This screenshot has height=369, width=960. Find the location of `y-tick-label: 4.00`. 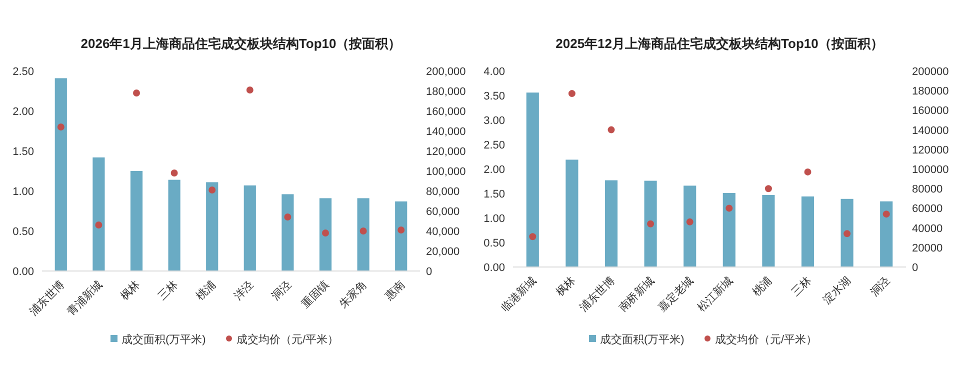

y-tick-label: 4.00 is located at coordinates (494, 72).